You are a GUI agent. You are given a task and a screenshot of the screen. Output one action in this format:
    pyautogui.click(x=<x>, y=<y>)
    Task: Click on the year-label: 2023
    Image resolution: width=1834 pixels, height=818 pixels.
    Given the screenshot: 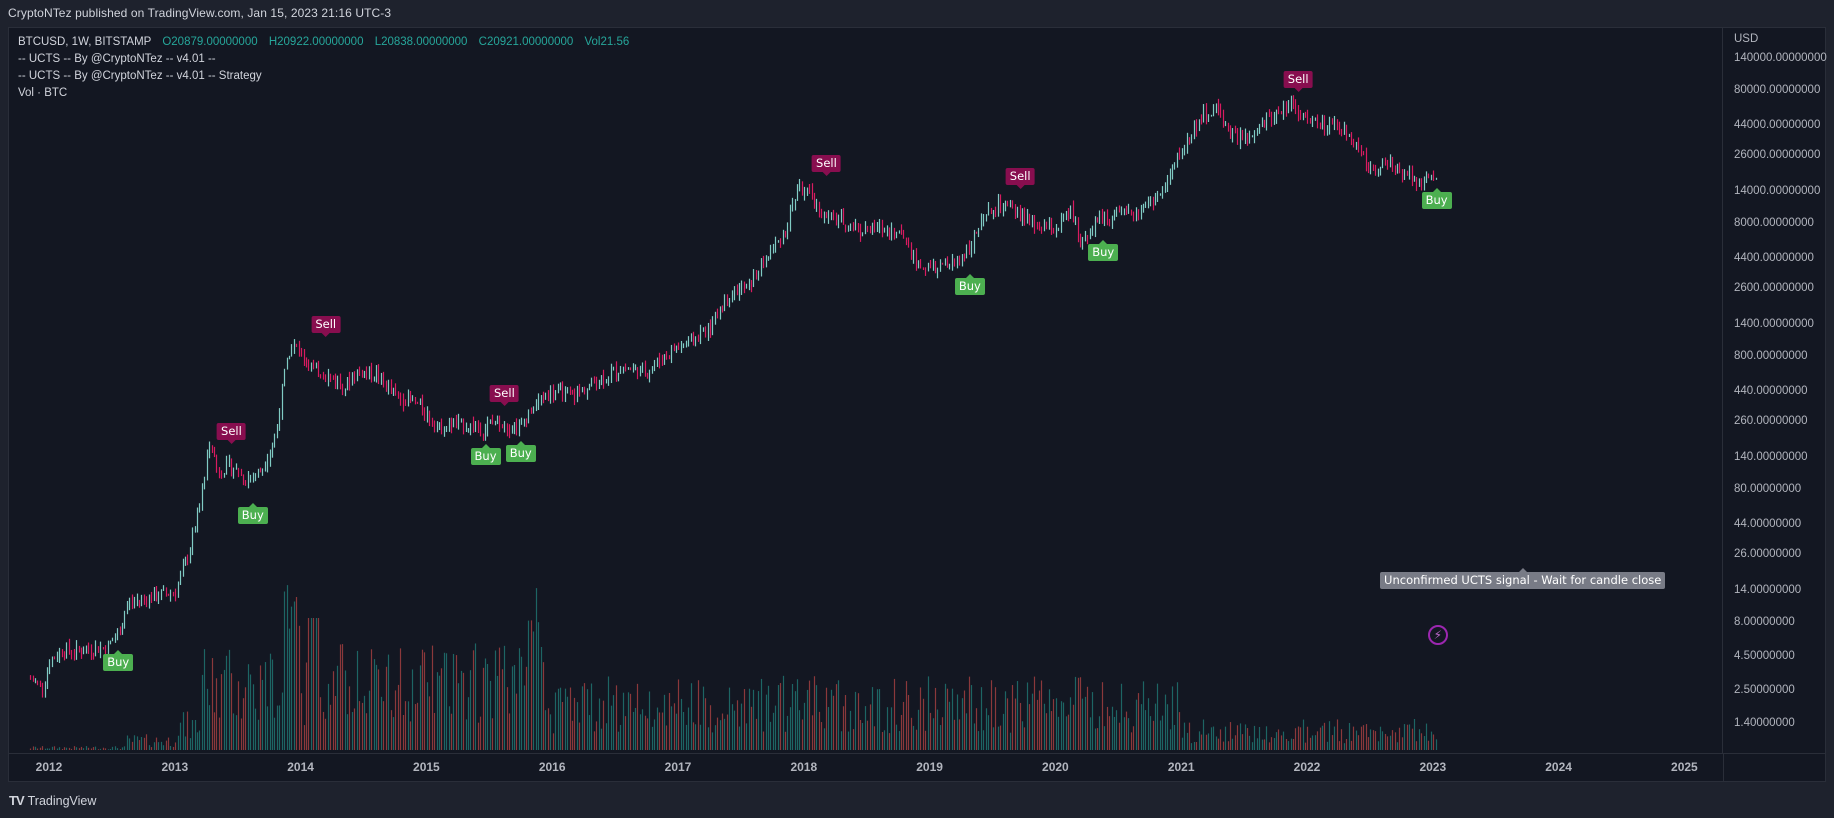 What is the action you would take?
    pyautogui.click(x=1433, y=767)
    